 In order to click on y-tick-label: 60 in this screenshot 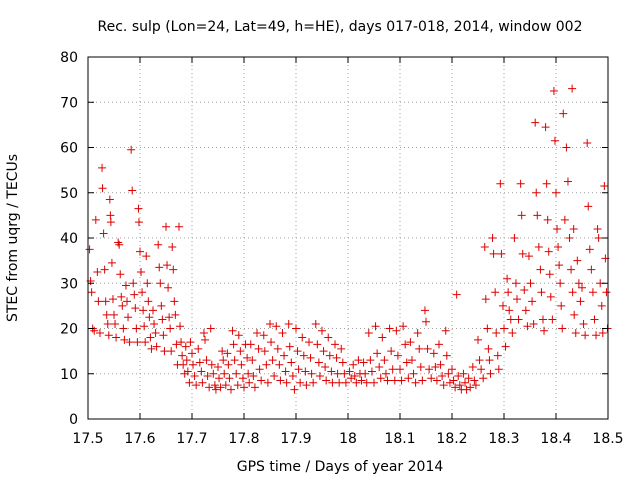, I will do `click(69, 149)`.